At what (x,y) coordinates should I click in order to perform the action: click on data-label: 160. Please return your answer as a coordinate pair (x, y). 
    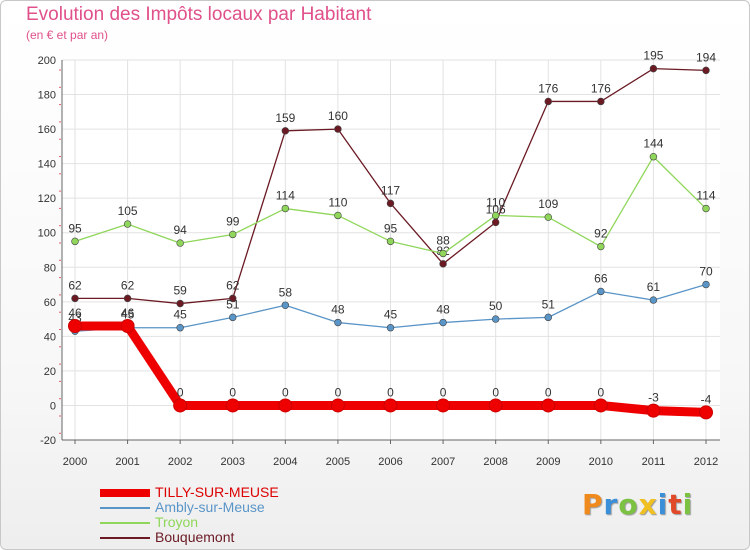
    Looking at the image, I should click on (338, 116).